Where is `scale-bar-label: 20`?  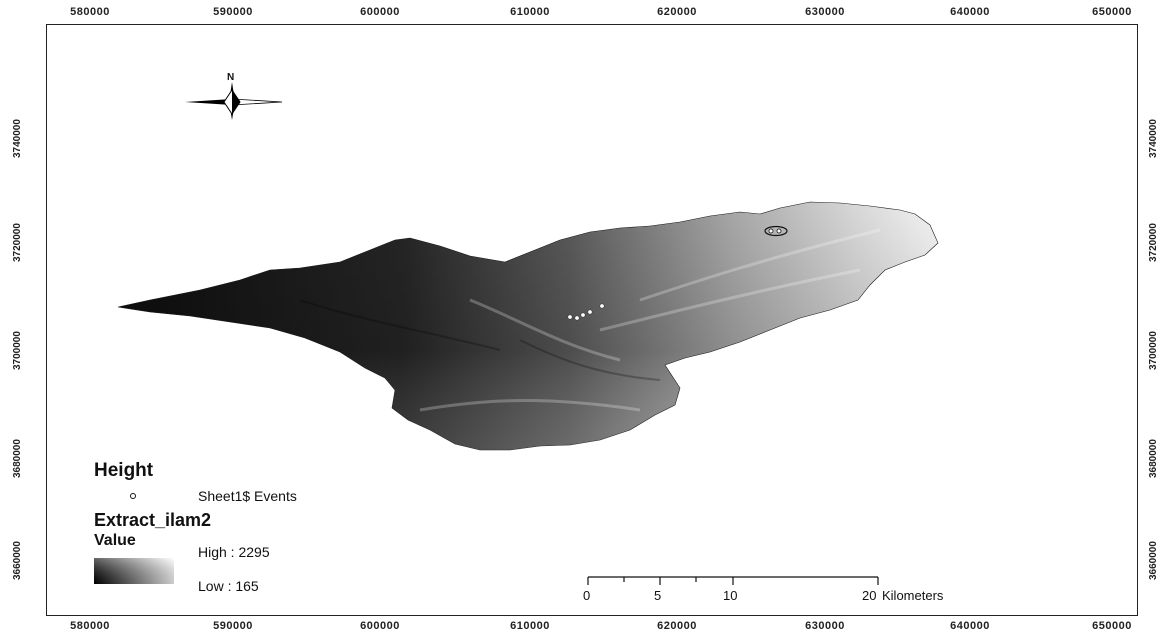 scale-bar-label: 20 is located at coordinates (869, 595).